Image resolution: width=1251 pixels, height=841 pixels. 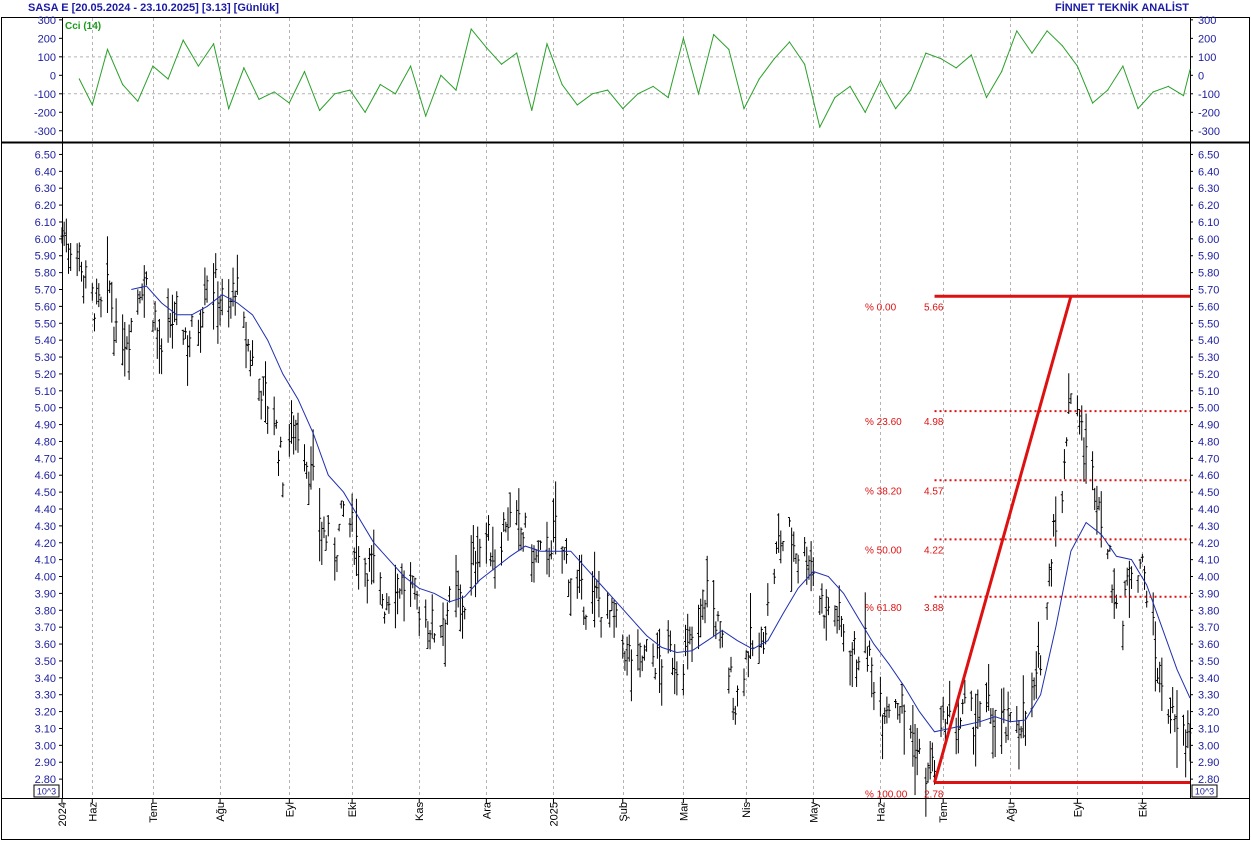 What do you see at coordinates (45, 206) in the screenshot?
I see `price-tick-label-left: 6.20` at bounding box center [45, 206].